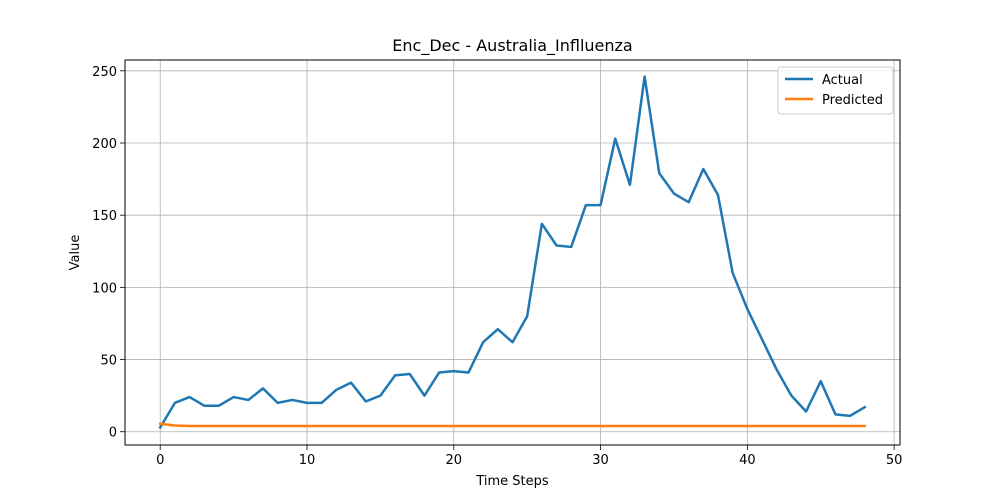  What do you see at coordinates (852, 100) in the screenshot?
I see `legend-label-predicted: Predicted` at bounding box center [852, 100].